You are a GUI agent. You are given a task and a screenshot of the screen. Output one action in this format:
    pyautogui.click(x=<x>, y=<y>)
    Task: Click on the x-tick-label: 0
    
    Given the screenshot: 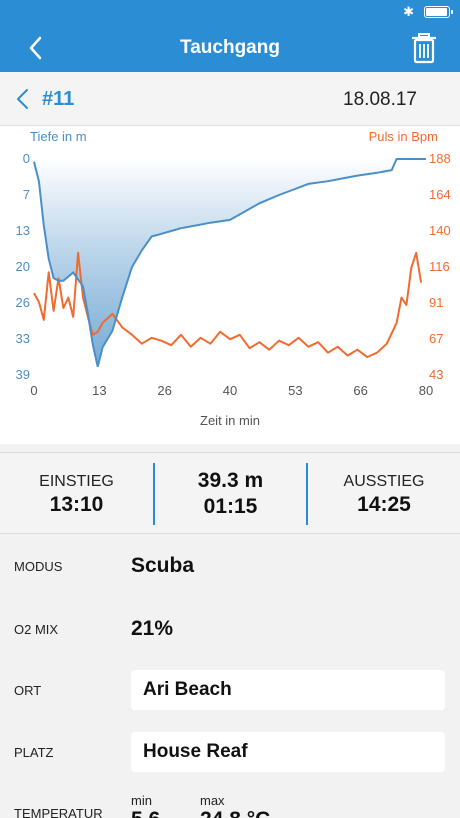 What is the action you would take?
    pyautogui.click(x=34, y=390)
    